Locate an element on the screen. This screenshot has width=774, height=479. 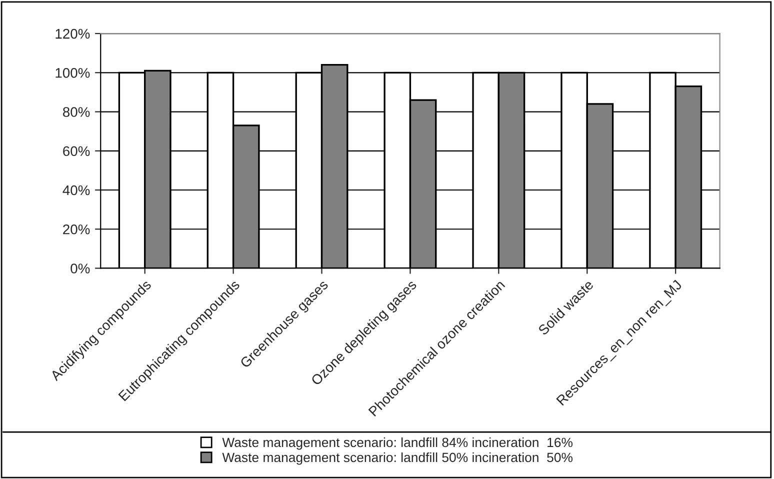
legend-label: Waste management scenario: landfill 84% incineration 16% is located at coordinates (397, 443).